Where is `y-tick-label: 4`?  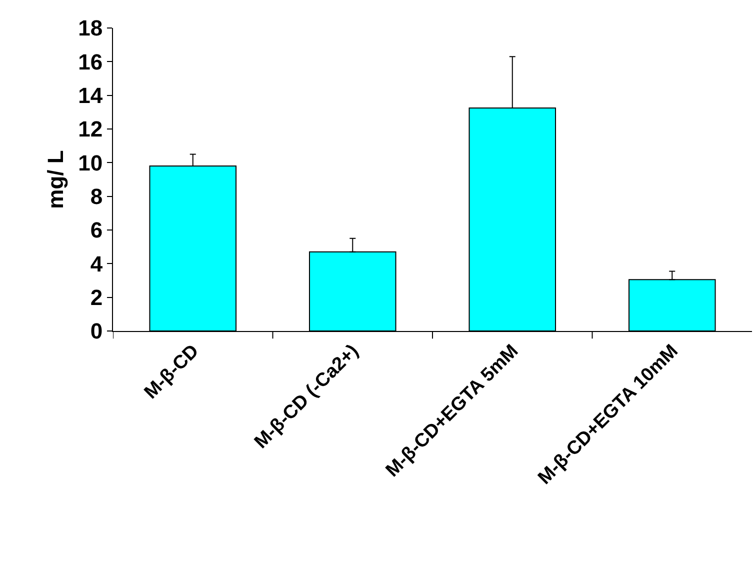
y-tick-label: 4 is located at coordinates (97, 263).